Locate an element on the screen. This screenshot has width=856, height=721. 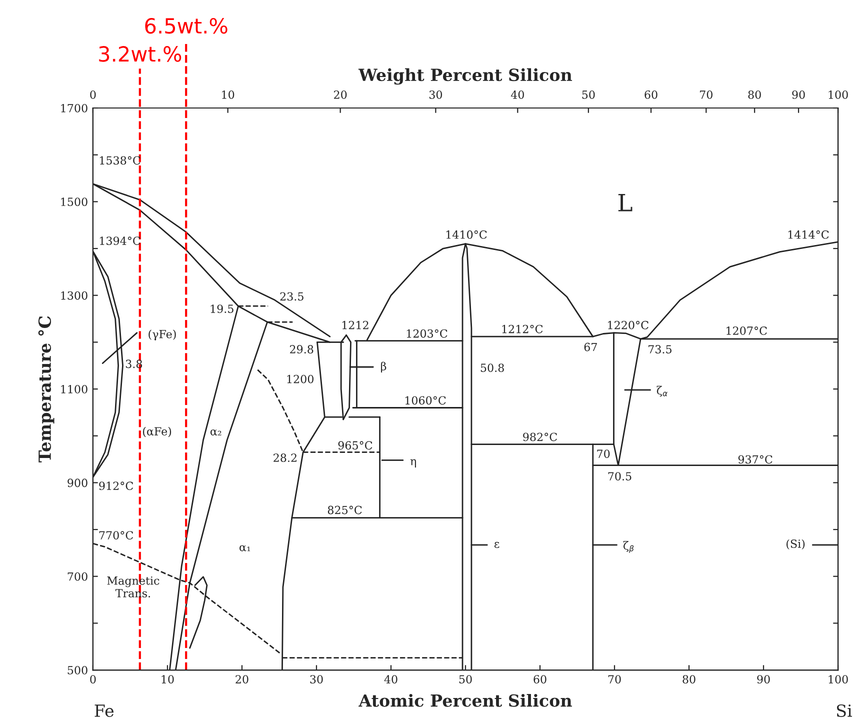
text: 100 is located at coordinates (838, 94).